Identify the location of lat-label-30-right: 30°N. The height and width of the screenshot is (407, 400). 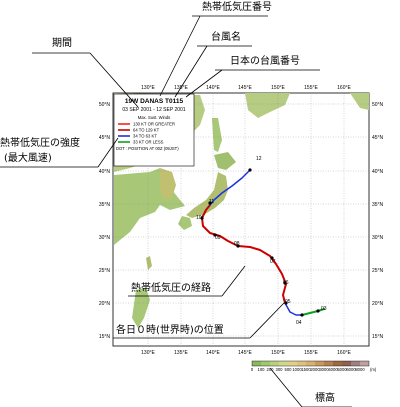
(378, 238).